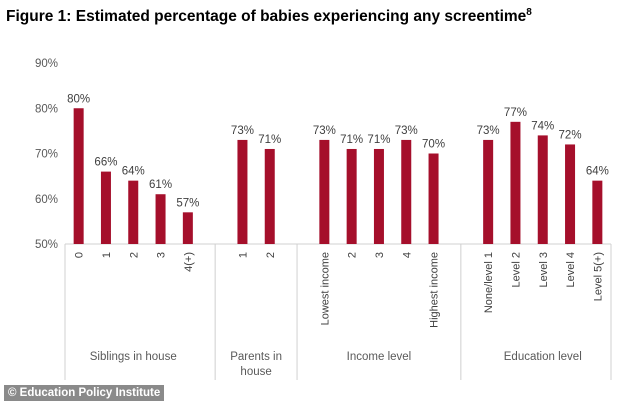  Describe the element at coordinates (46, 245) in the screenshot. I see `y-tick-label: 50%` at that location.